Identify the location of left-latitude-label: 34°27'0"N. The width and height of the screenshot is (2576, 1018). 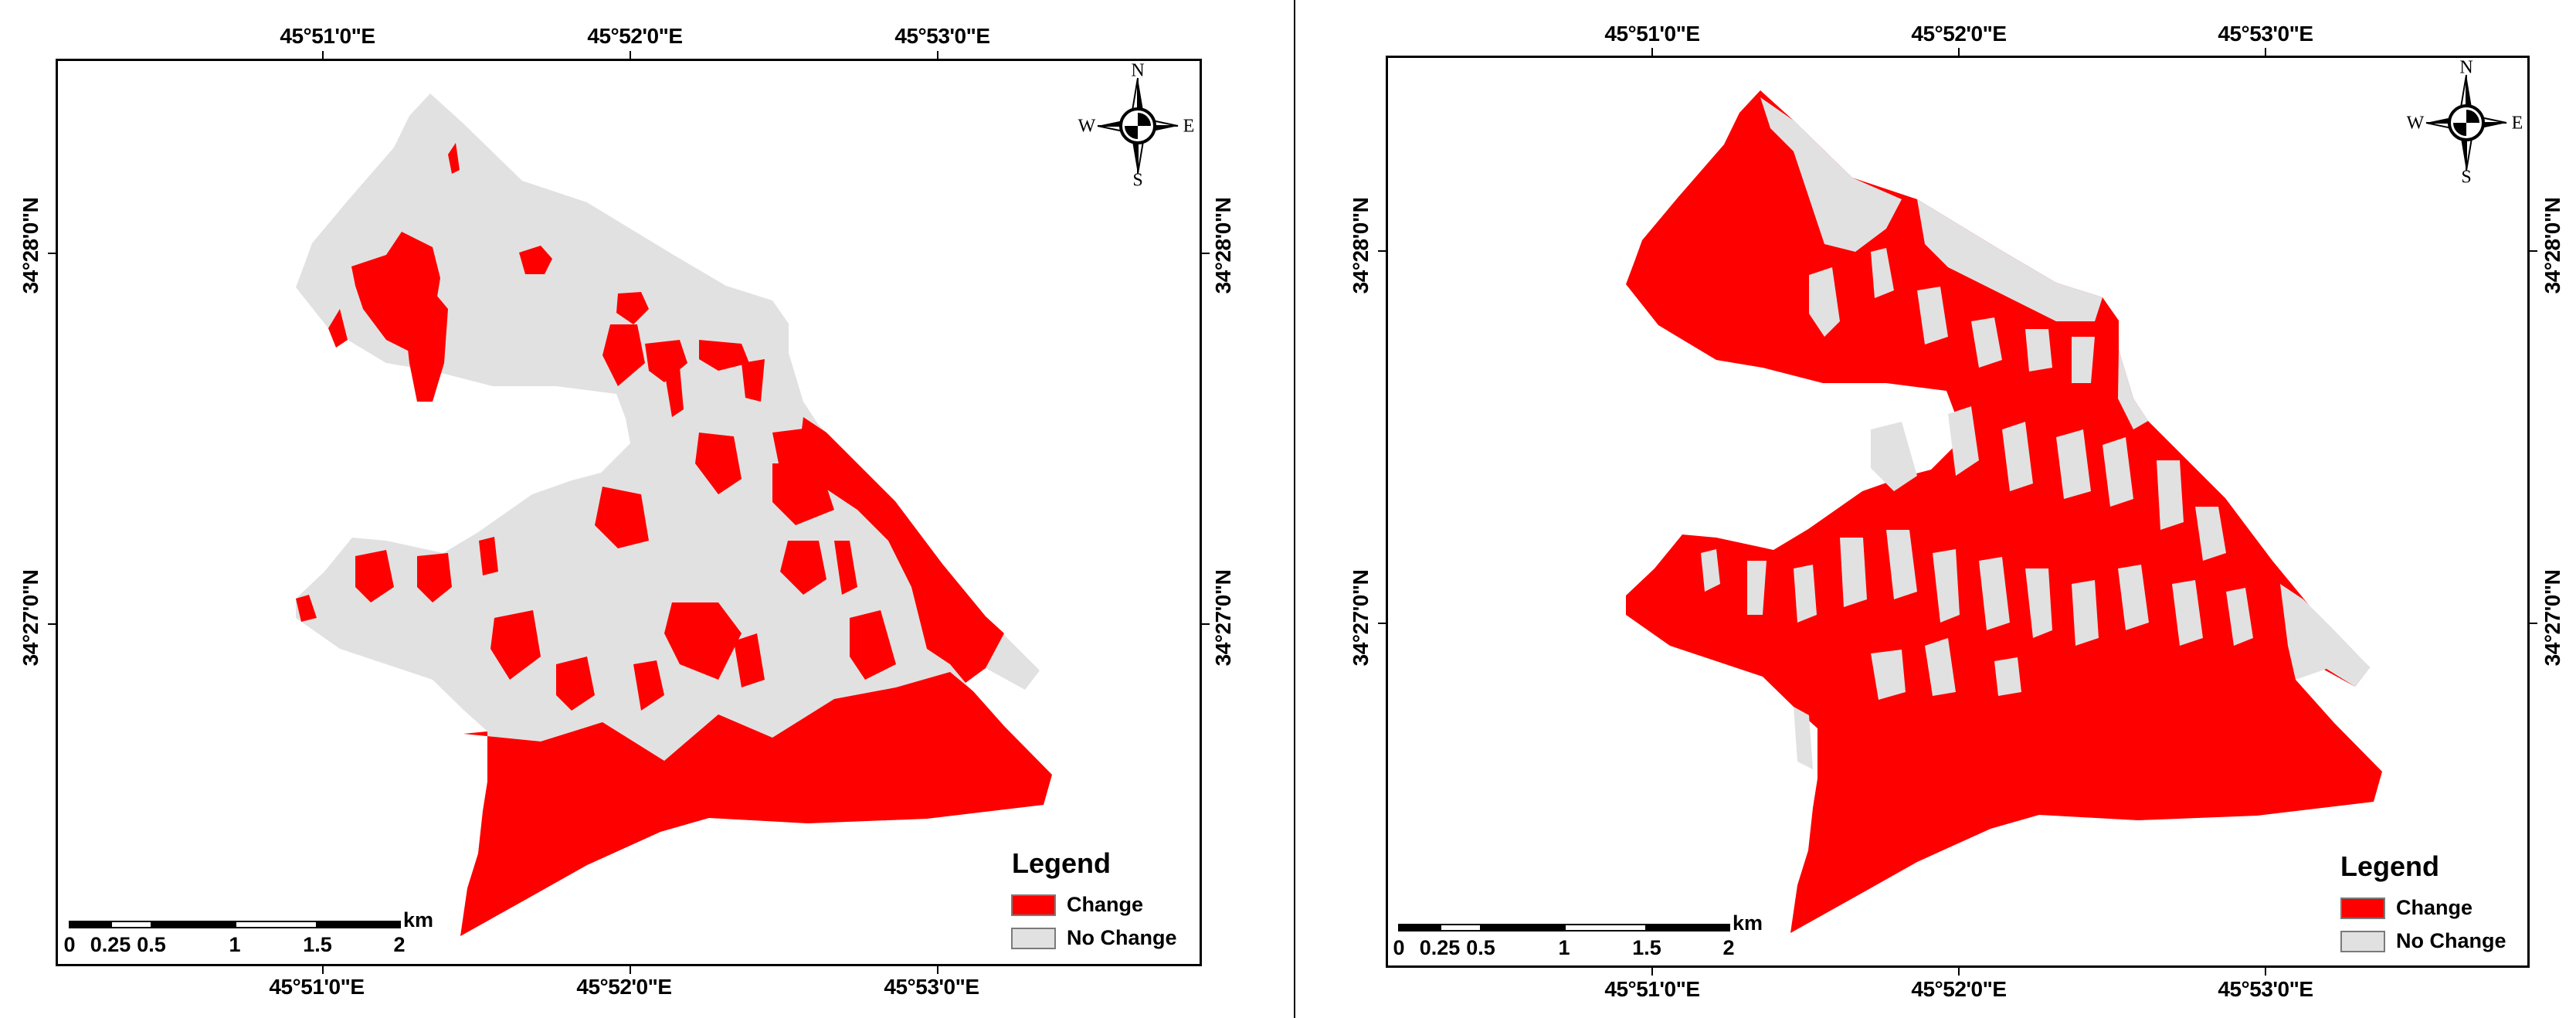
(1361, 618).